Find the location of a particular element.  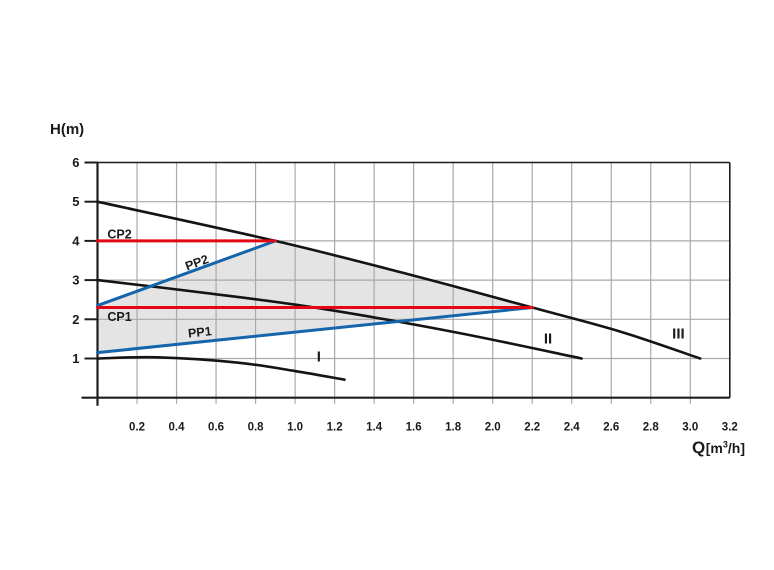

PP1-line is located at coordinates (315, 330).